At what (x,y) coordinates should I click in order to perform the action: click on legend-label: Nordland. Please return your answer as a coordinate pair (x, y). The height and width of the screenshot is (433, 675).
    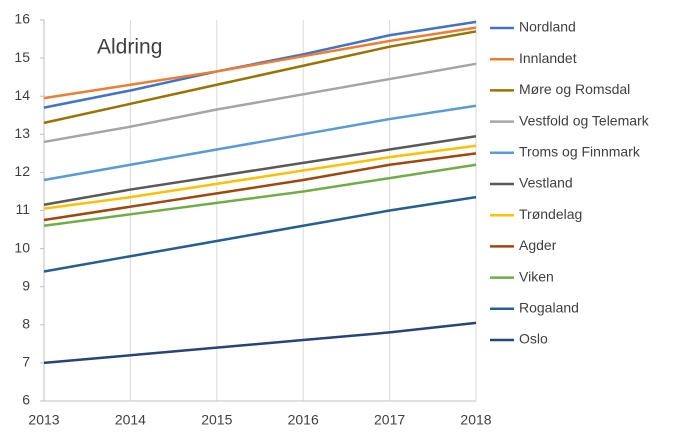
    Looking at the image, I should click on (547, 27).